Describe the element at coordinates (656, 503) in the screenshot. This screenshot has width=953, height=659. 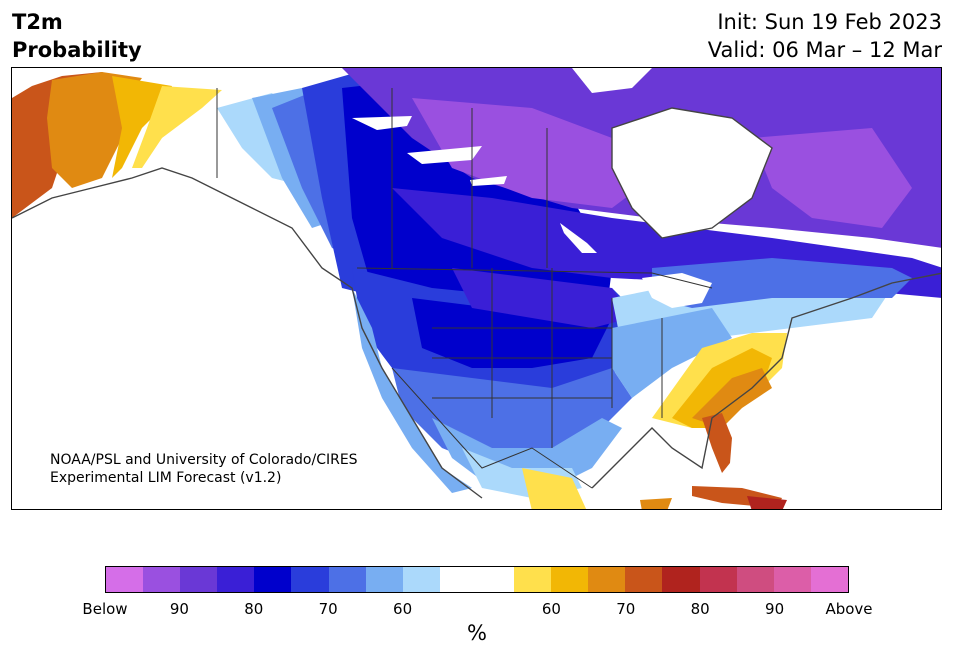
I see `region-hispaniola-orange` at that location.